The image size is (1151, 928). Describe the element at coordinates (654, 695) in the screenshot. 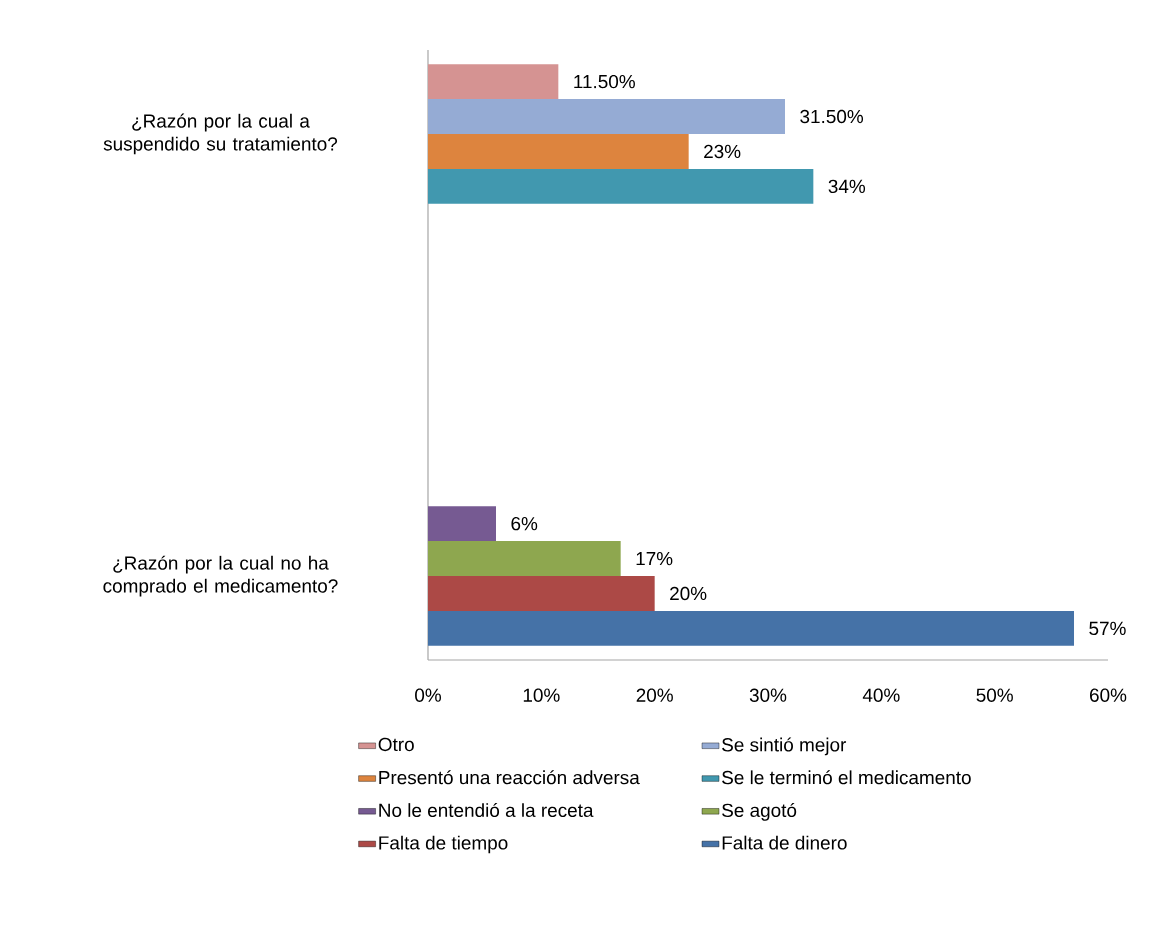

I see `x-tick-label: 20%` at that location.